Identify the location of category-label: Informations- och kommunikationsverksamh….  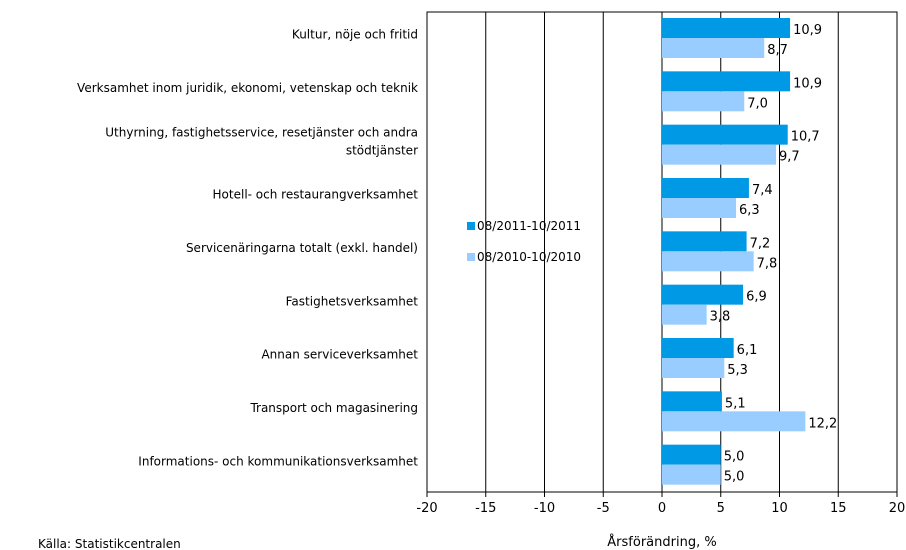
(278, 461).